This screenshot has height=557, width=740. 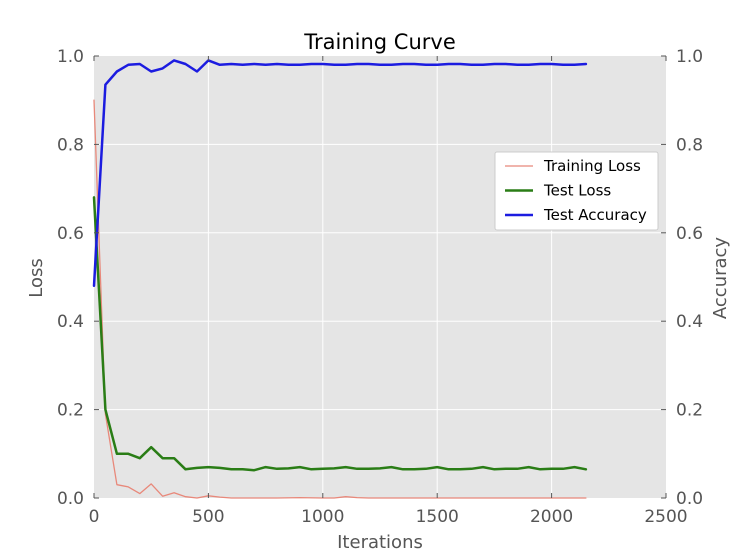 I want to click on y-tick-label-left: 0.4, so click(x=70, y=322).